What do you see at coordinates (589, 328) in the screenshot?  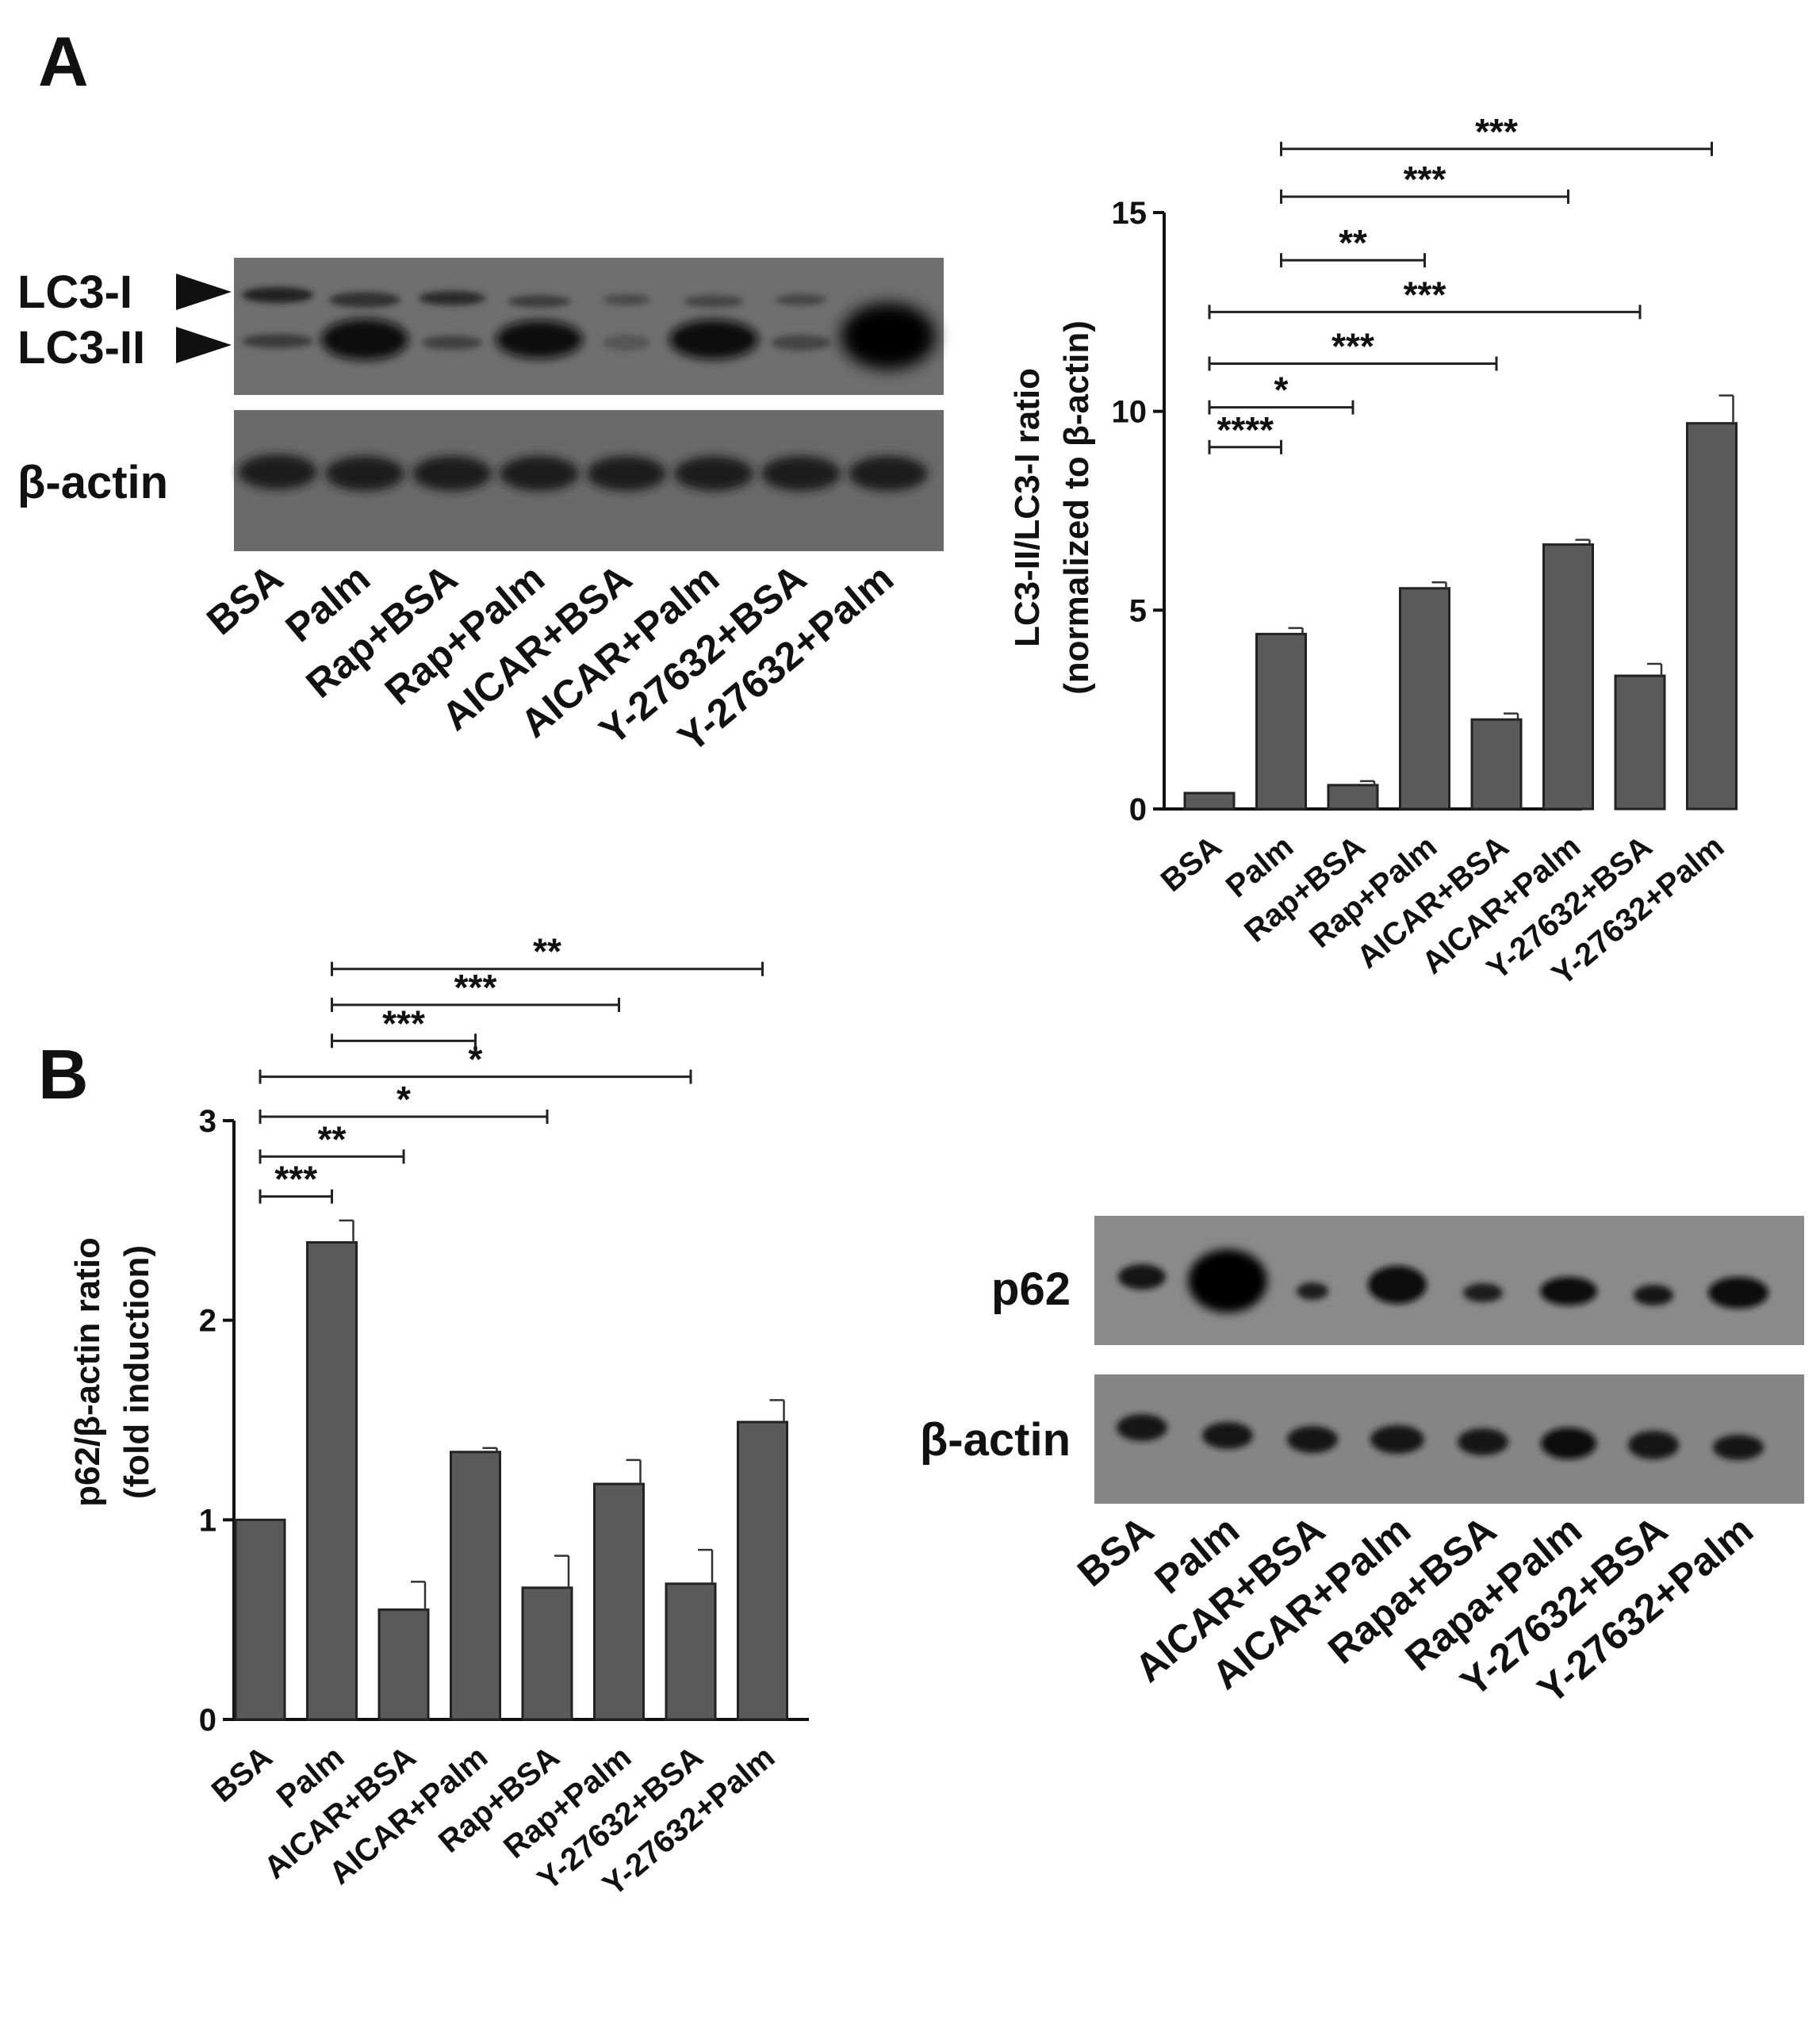 I see `blot-a-lc3-bands` at bounding box center [589, 328].